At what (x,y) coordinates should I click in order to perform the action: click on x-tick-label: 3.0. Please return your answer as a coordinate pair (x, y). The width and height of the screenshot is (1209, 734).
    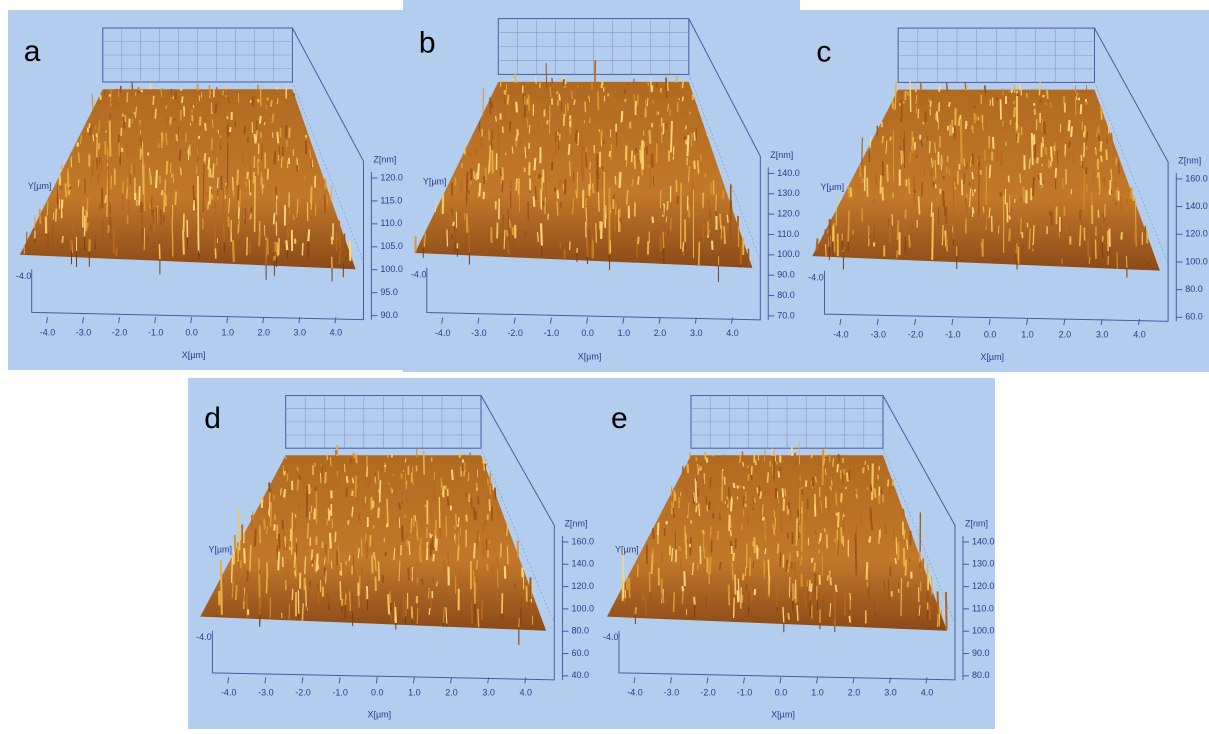
    Looking at the image, I should click on (488, 693).